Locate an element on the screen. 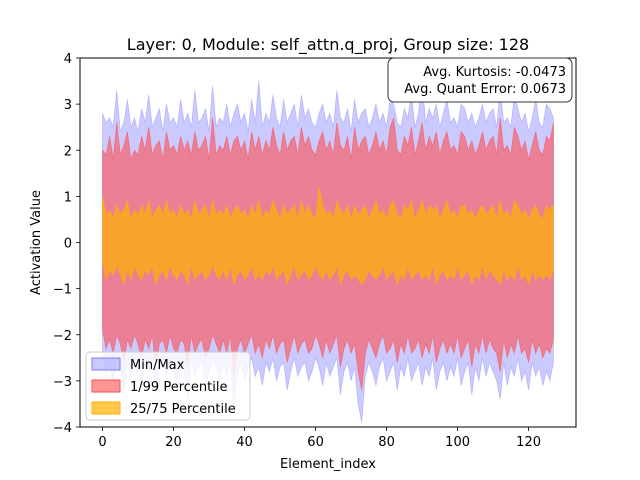 This screenshot has width=640, height=480. y-tick-label: −3 is located at coordinates (62, 382).